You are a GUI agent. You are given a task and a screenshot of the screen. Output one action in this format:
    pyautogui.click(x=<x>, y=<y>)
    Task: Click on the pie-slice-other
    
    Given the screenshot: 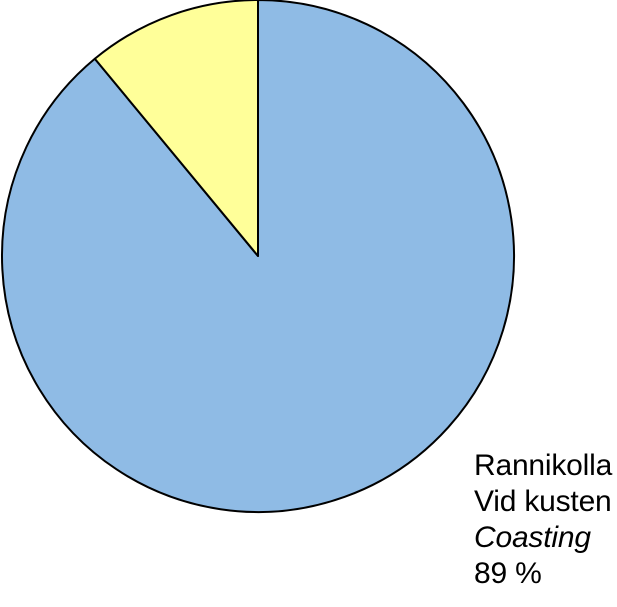 What is the action you would take?
    pyautogui.click(x=176, y=128)
    